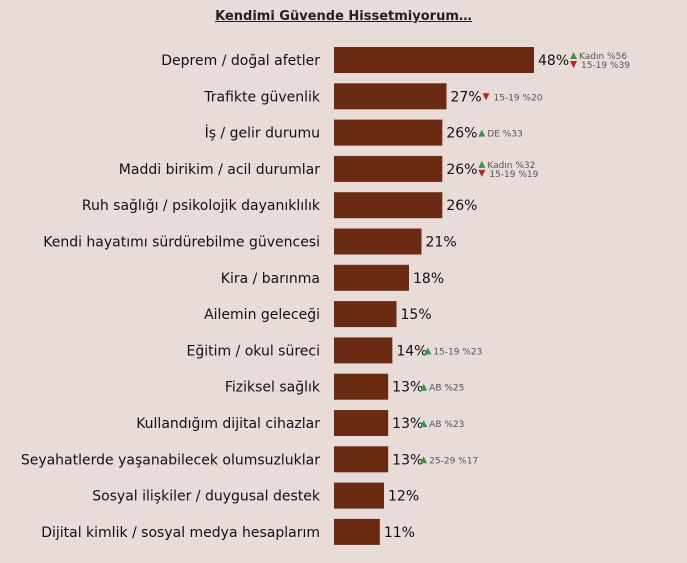 Image resolution: width=687 pixels, height=563 pixels. What do you see at coordinates (446, 389) in the screenshot?
I see `annotation-label: AB %25` at bounding box center [446, 389].